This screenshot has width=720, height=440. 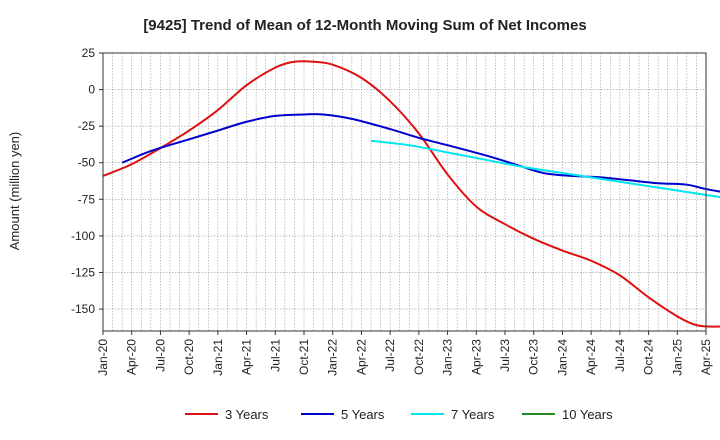 What do you see at coordinates (476, 357) in the screenshot?
I see `x-tick-label: Apr-23` at bounding box center [476, 357].